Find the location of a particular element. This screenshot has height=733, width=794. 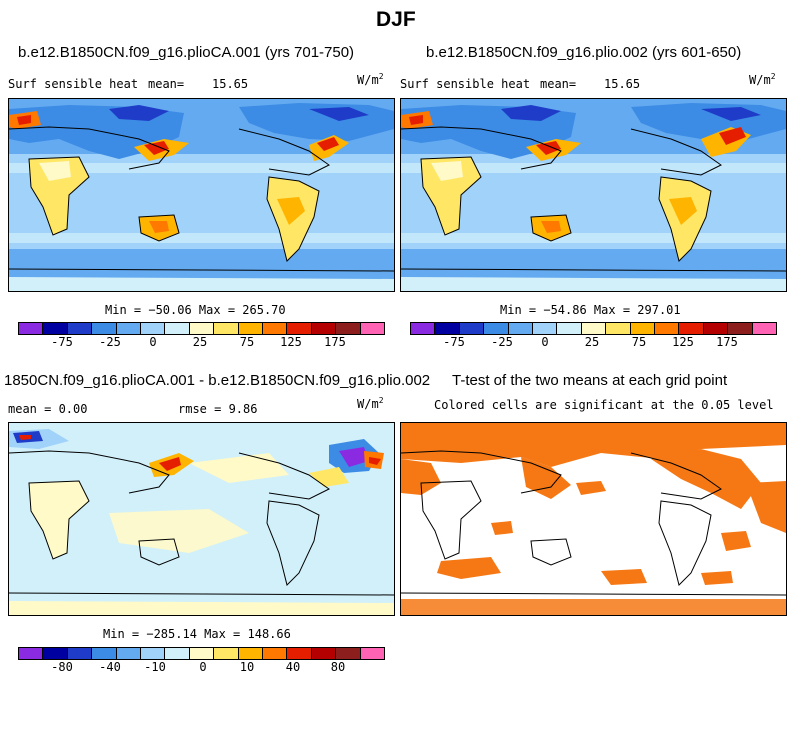

panel2-tick: 125 is located at coordinates (683, 342).